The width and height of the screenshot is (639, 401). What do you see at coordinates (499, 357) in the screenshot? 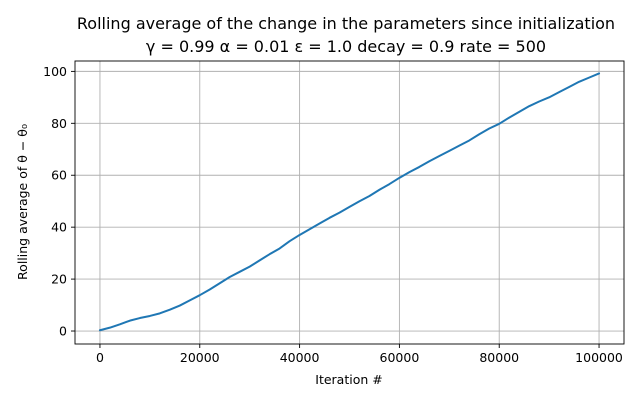
I see `x-tick-label: 80000` at bounding box center [499, 357].